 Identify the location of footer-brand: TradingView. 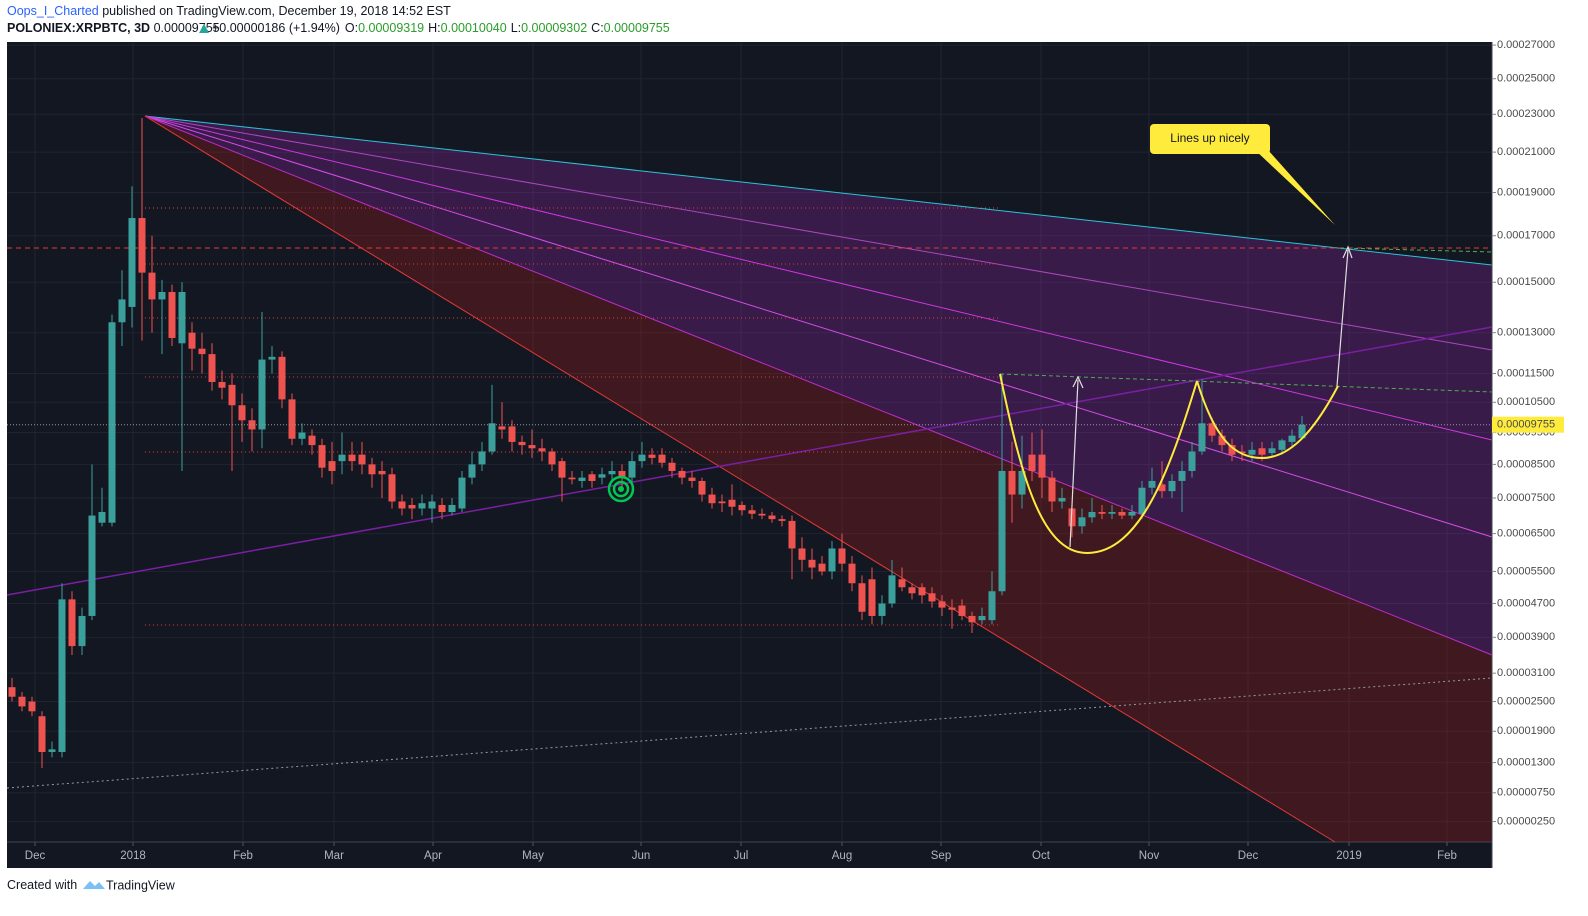
(141, 885).